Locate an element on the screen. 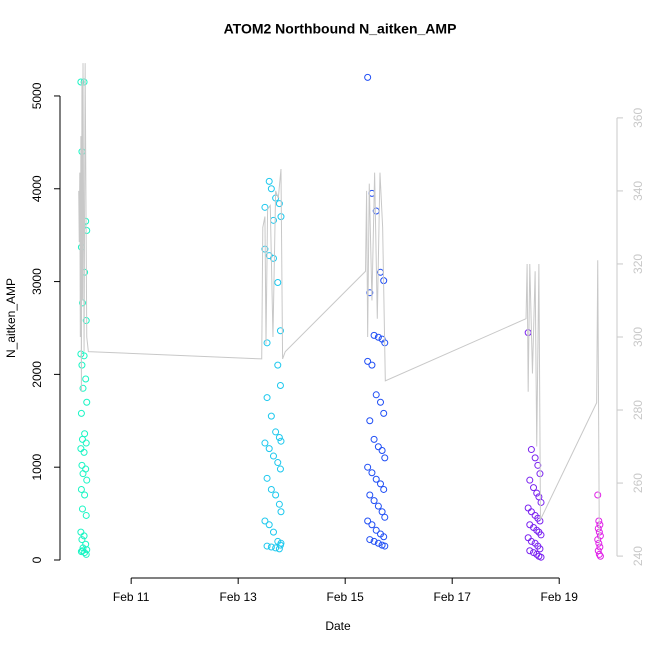 The width and height of the screenshot is (650, 655). y2-tick-label: 280 is located at coordinates (638, 410).